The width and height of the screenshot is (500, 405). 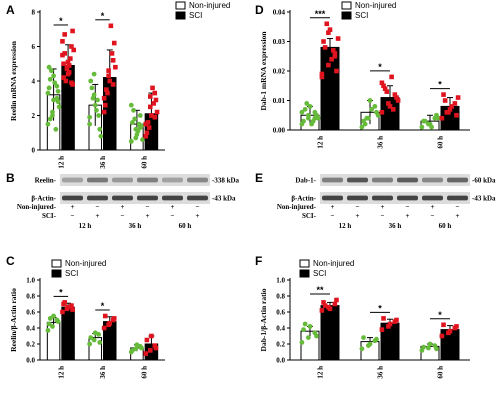 I want to click on panel-letter-f: F, so click(x=258, y=261).